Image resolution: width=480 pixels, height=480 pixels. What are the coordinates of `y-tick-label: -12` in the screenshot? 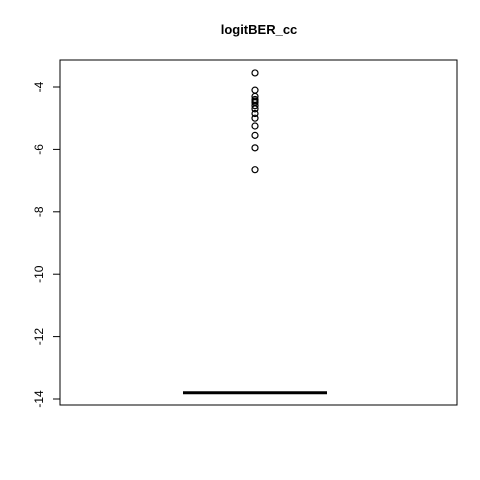 It's located at (39, 337).